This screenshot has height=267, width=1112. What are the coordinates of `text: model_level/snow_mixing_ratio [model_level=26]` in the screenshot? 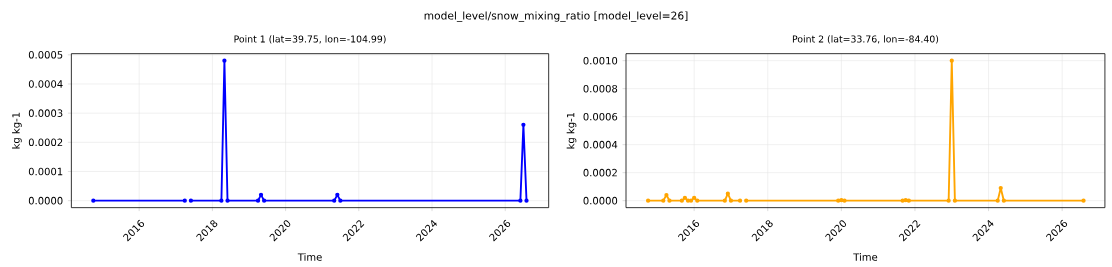 It's located at (556, 16).